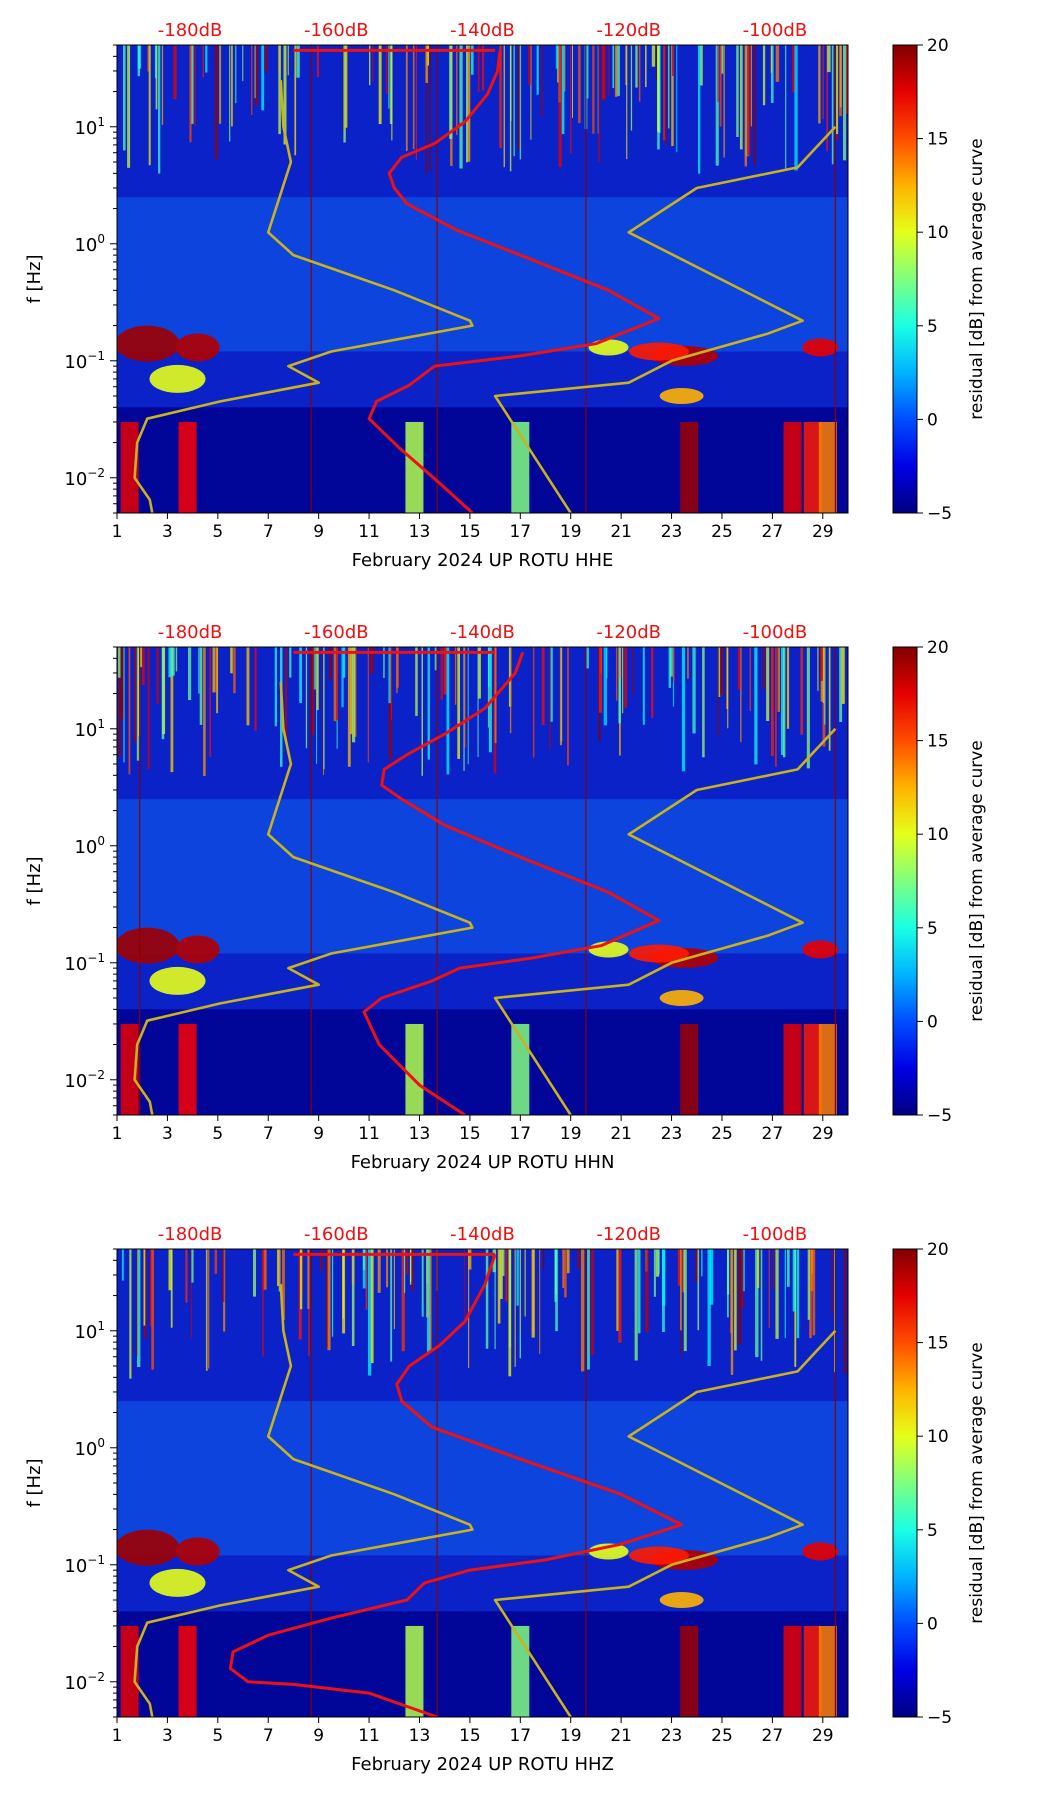 The image size is (1052, 1810). I want to click on x-axis-label: February 2024 UP ROTU HHZ, so click(482, 1764).